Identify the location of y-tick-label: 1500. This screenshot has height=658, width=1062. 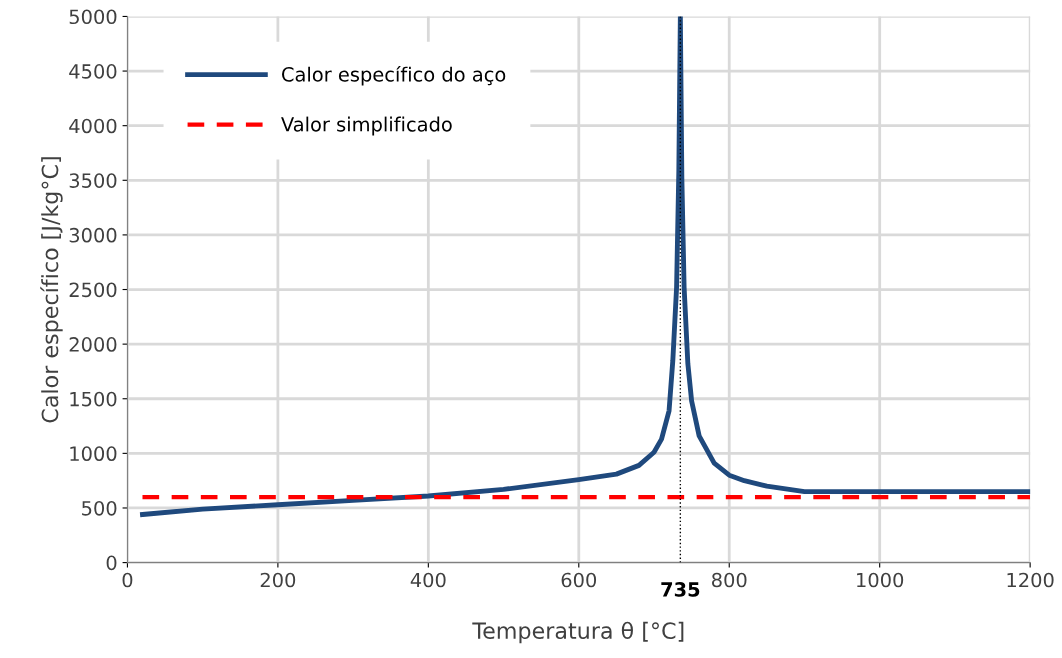
(93, 399).